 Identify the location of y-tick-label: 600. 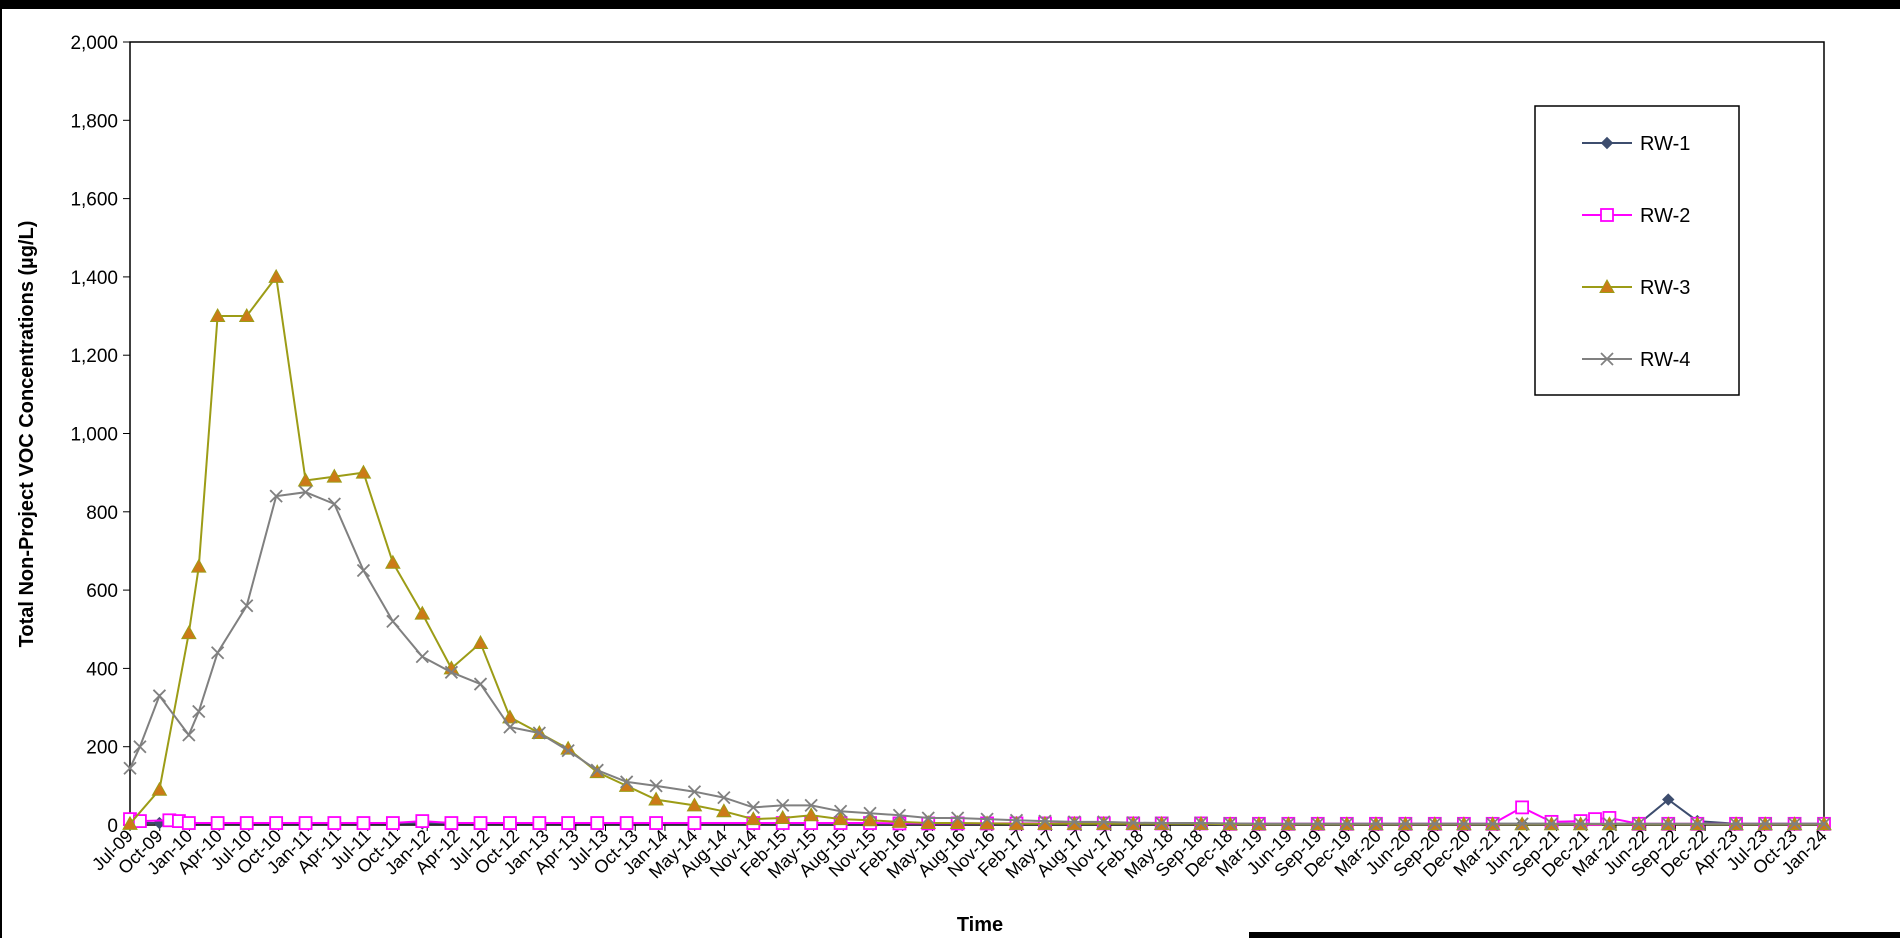
(102, 591).